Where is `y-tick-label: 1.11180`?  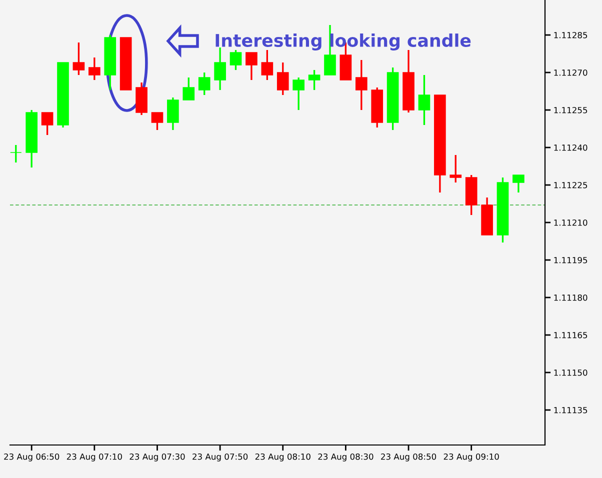
y-tick-label: 1.11180 is located at coordinates (571, 297).